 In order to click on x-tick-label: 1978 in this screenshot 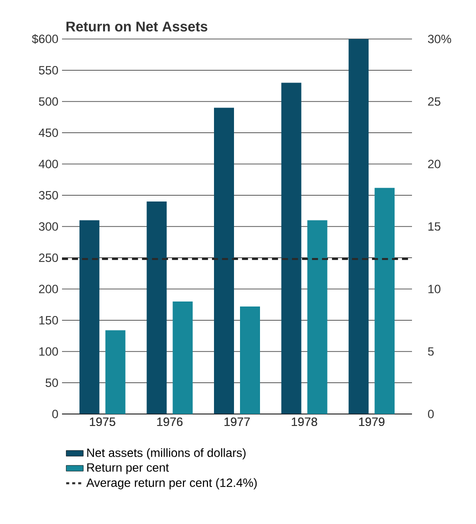, I will do `click(305, 422)`.